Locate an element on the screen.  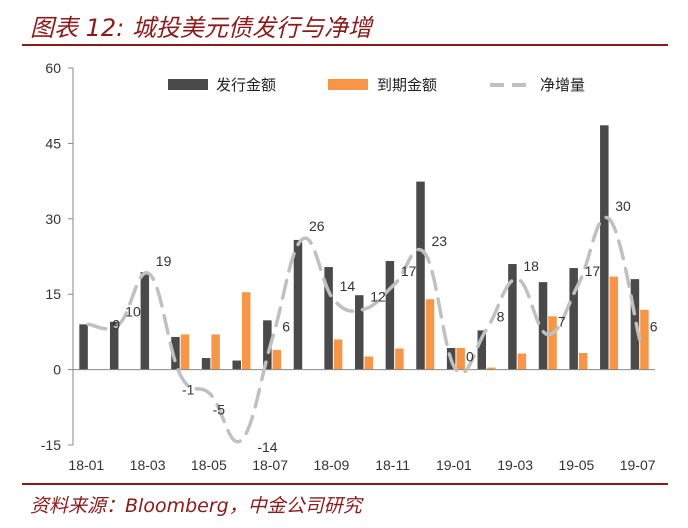
x-tick-label: 19-03 is located at coordinates (515, 465).